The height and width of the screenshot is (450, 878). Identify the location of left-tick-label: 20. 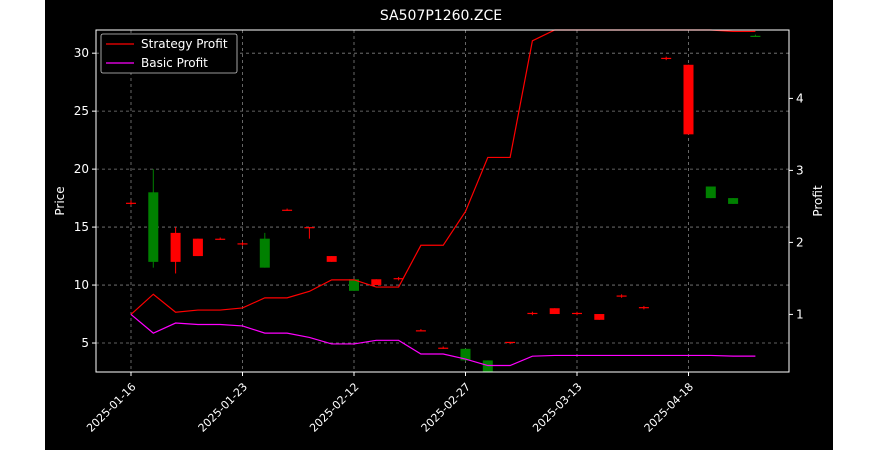
(81, 169).